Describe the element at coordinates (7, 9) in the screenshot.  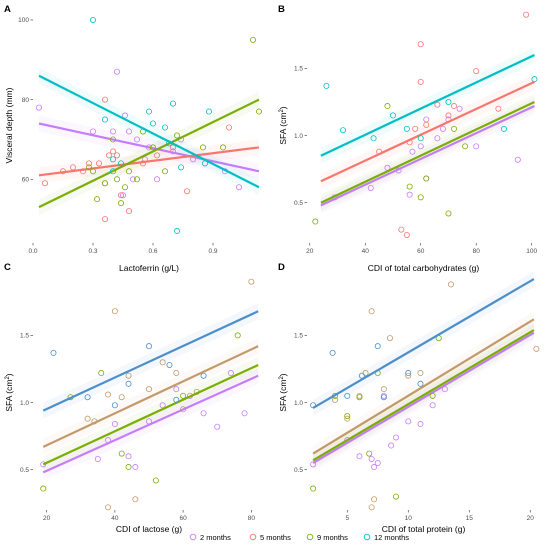
I see `panel-letter: A` at that location.